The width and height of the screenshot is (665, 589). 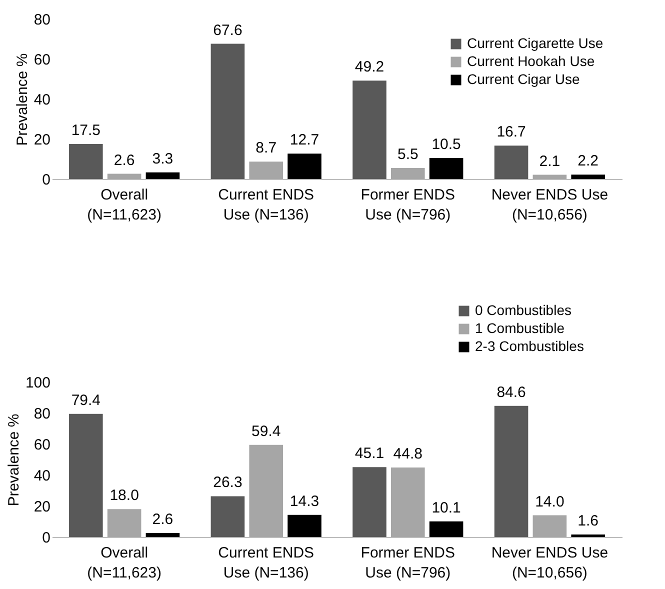 What do you see at coordinates (369, 67) in the screenshot?
I see `data-label: 49.2` at bounding box center [369, 67].